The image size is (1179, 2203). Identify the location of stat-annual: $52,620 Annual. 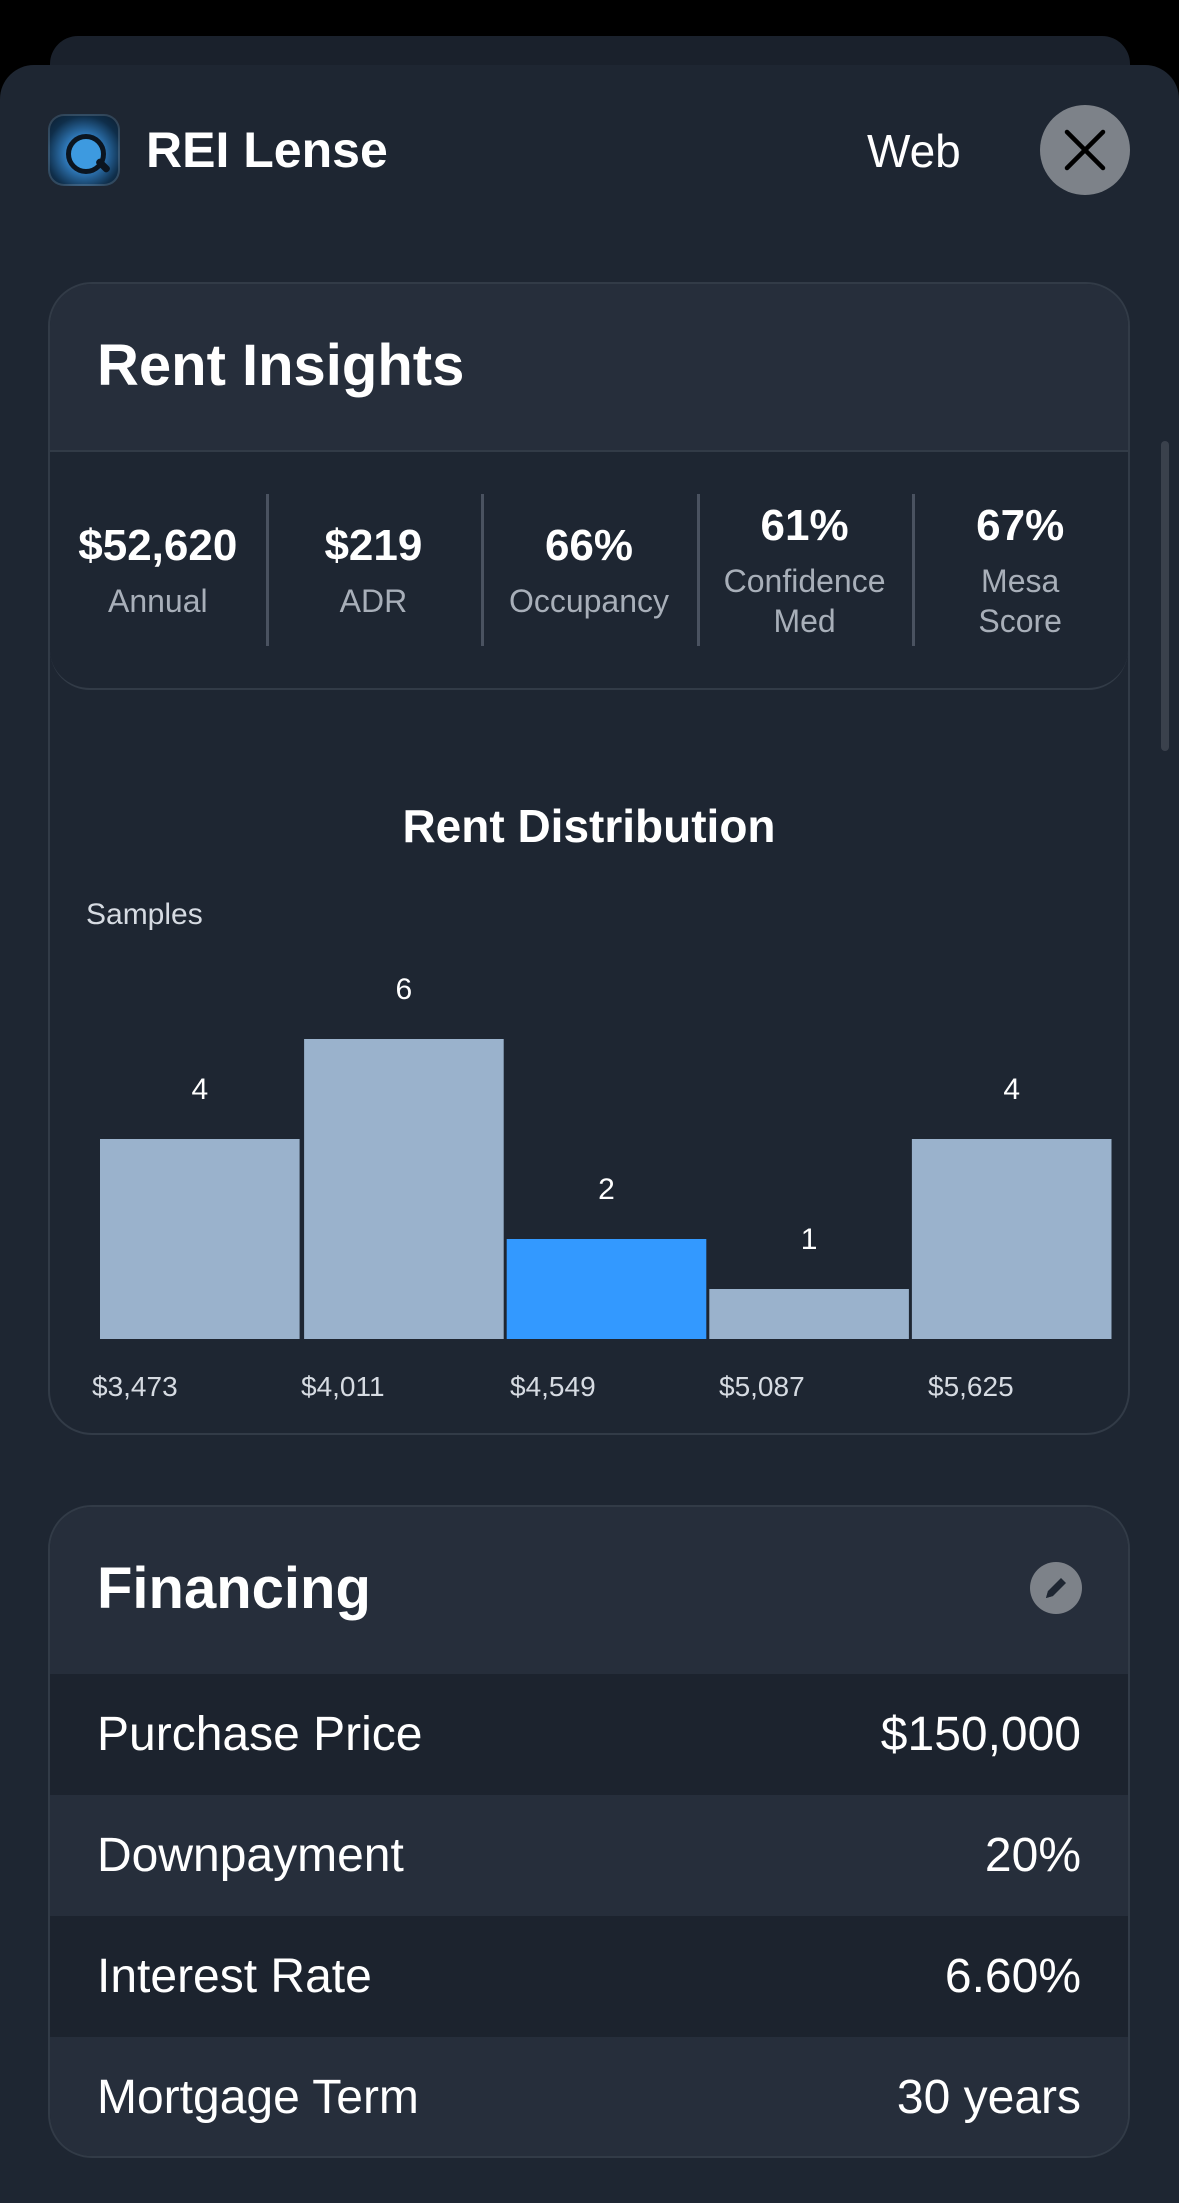
(158, 570).